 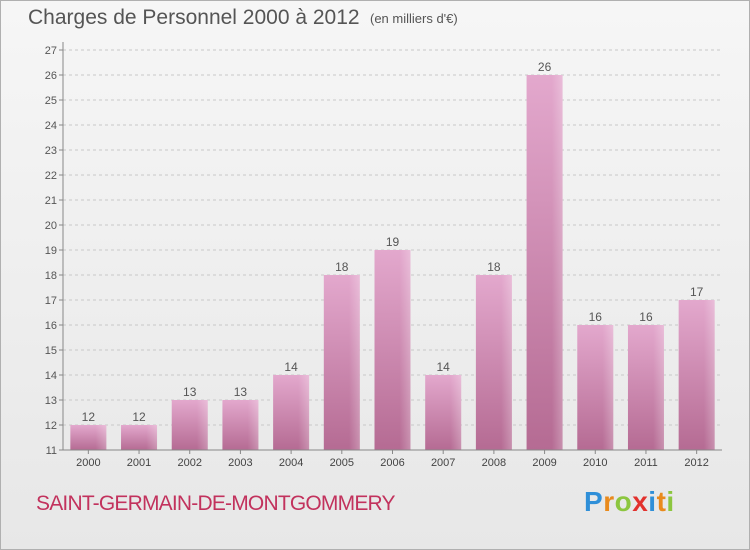 What do you see at coordinates (443, 463) in the screenshot?
I see `x-tick-label: 2007` at bounding box center [443, 463].